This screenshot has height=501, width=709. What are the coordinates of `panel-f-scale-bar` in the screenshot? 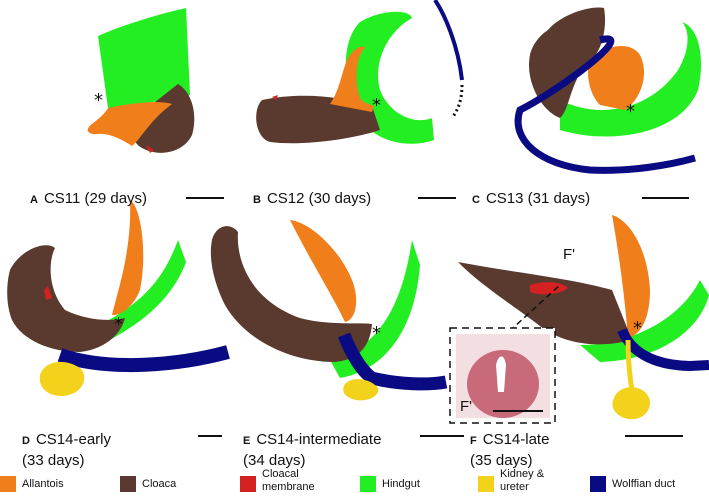 It's located at (654, 436).